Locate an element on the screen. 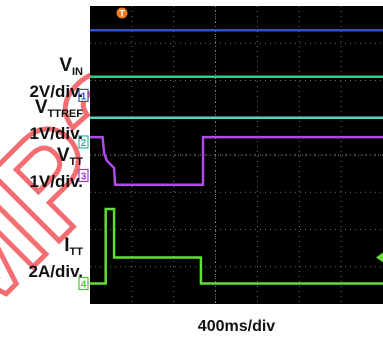  channel-marker-label: 2 is located at coordinates (84, 143).